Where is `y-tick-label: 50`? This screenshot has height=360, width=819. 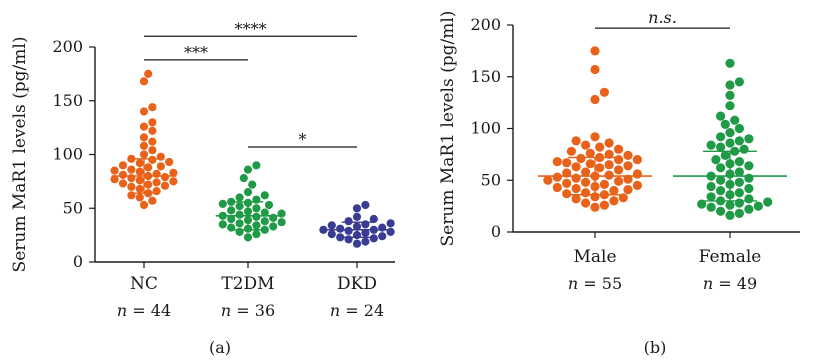 y-tick-label: 50 is located at coordinates (491, 179).